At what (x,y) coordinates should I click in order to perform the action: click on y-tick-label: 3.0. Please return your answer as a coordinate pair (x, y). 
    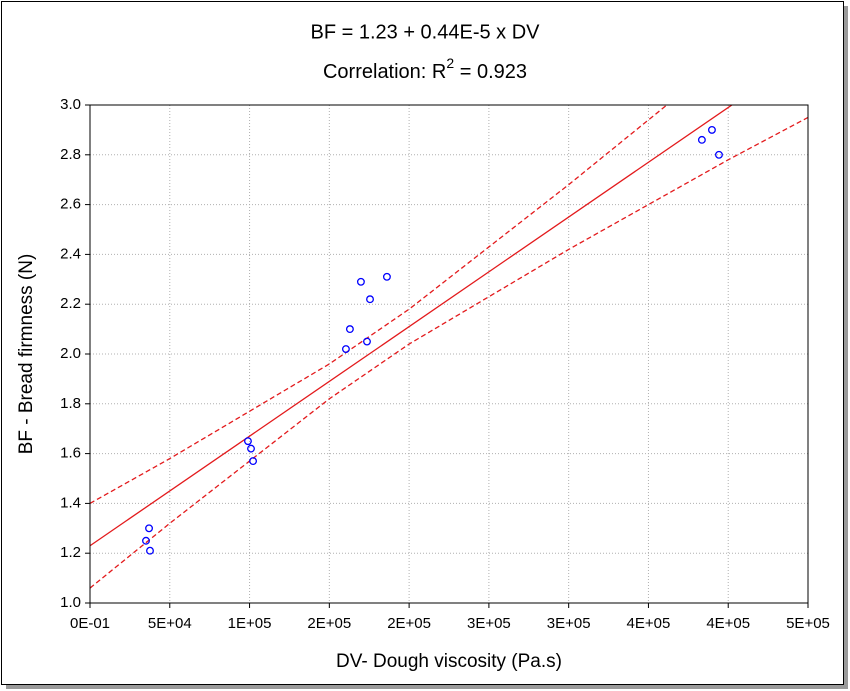
    Looking at the image, I should click on (70, 104).